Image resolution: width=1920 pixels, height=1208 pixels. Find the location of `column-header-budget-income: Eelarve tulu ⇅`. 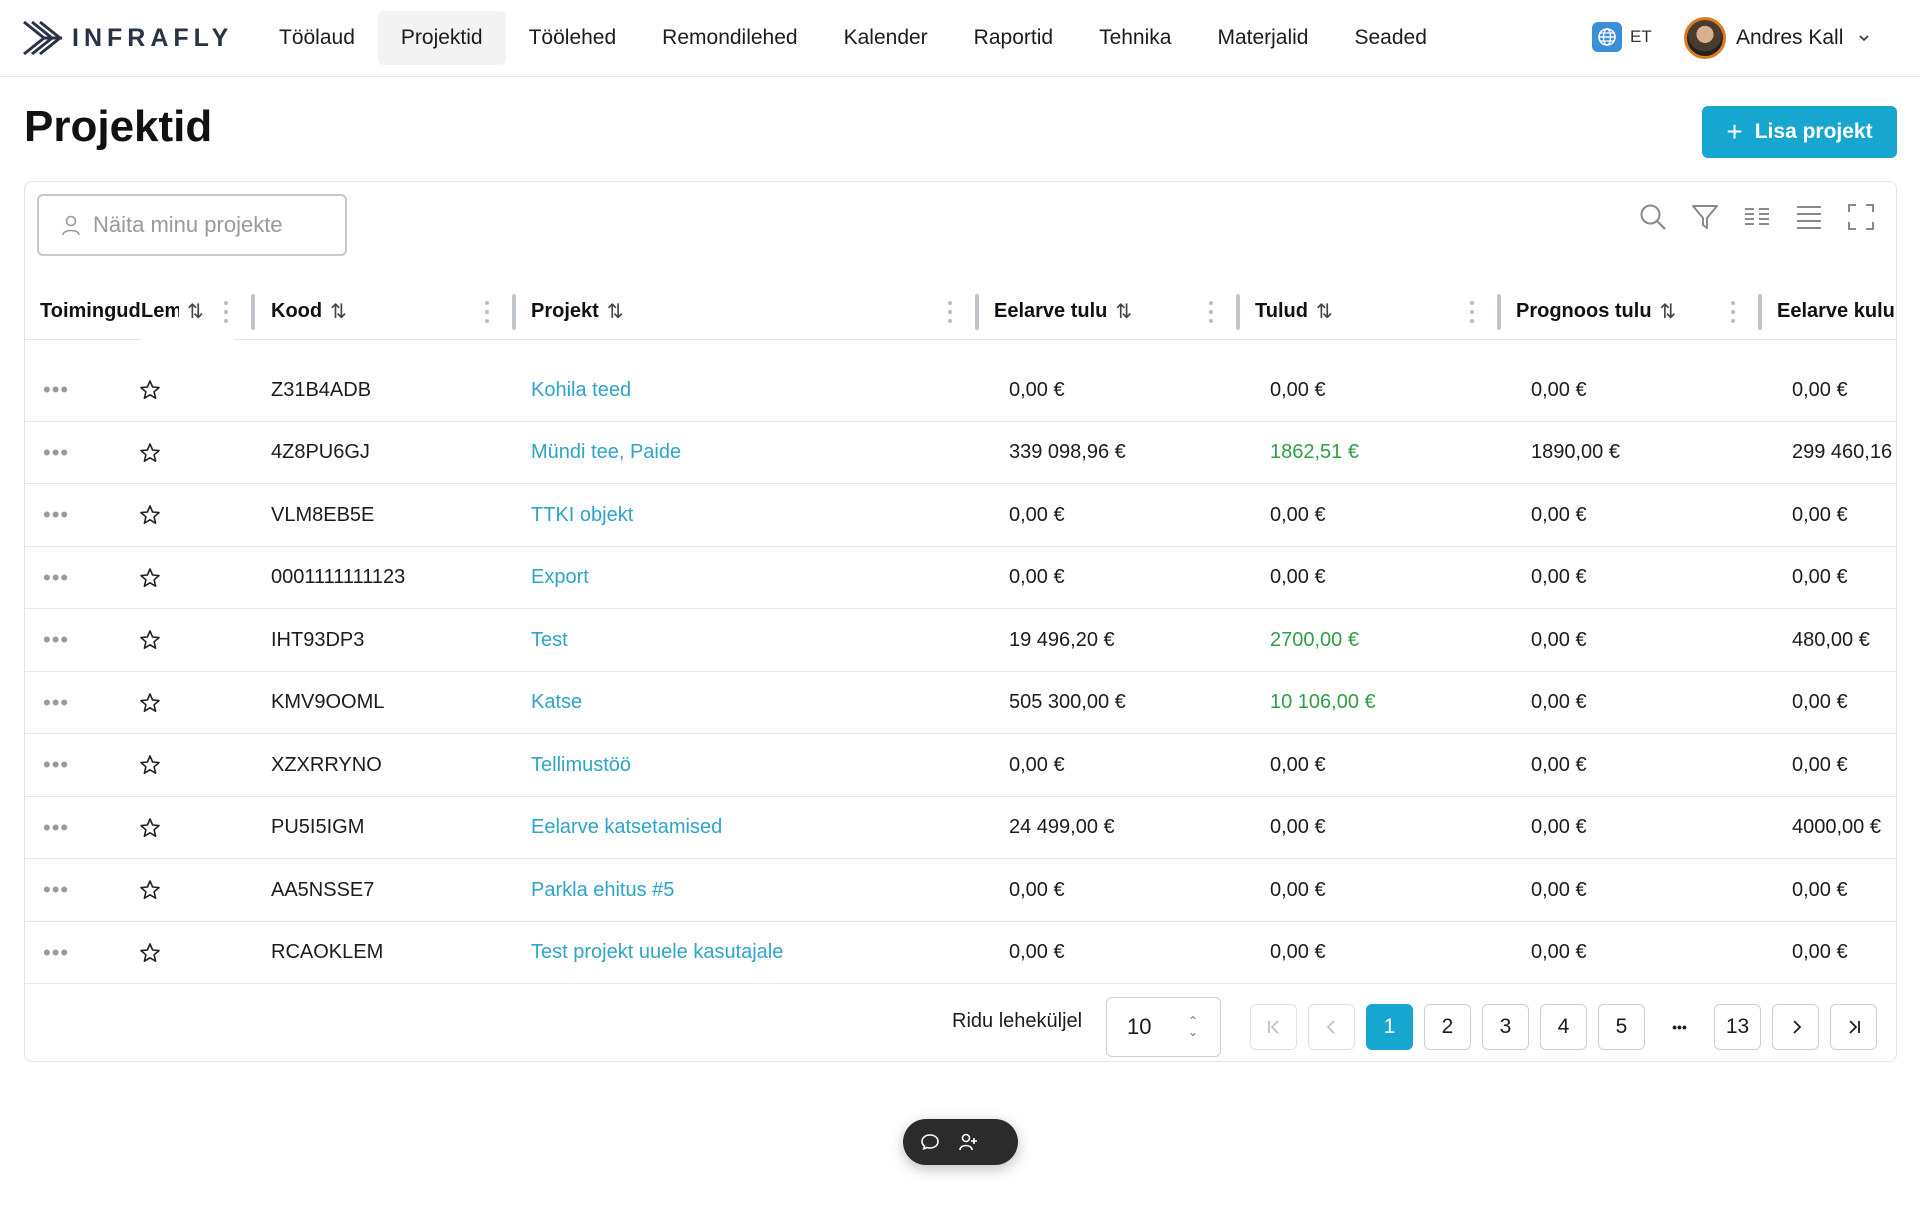

column-header-budget-income: Eelarve tulu ⇅ is located at coordinates (1063, 311).